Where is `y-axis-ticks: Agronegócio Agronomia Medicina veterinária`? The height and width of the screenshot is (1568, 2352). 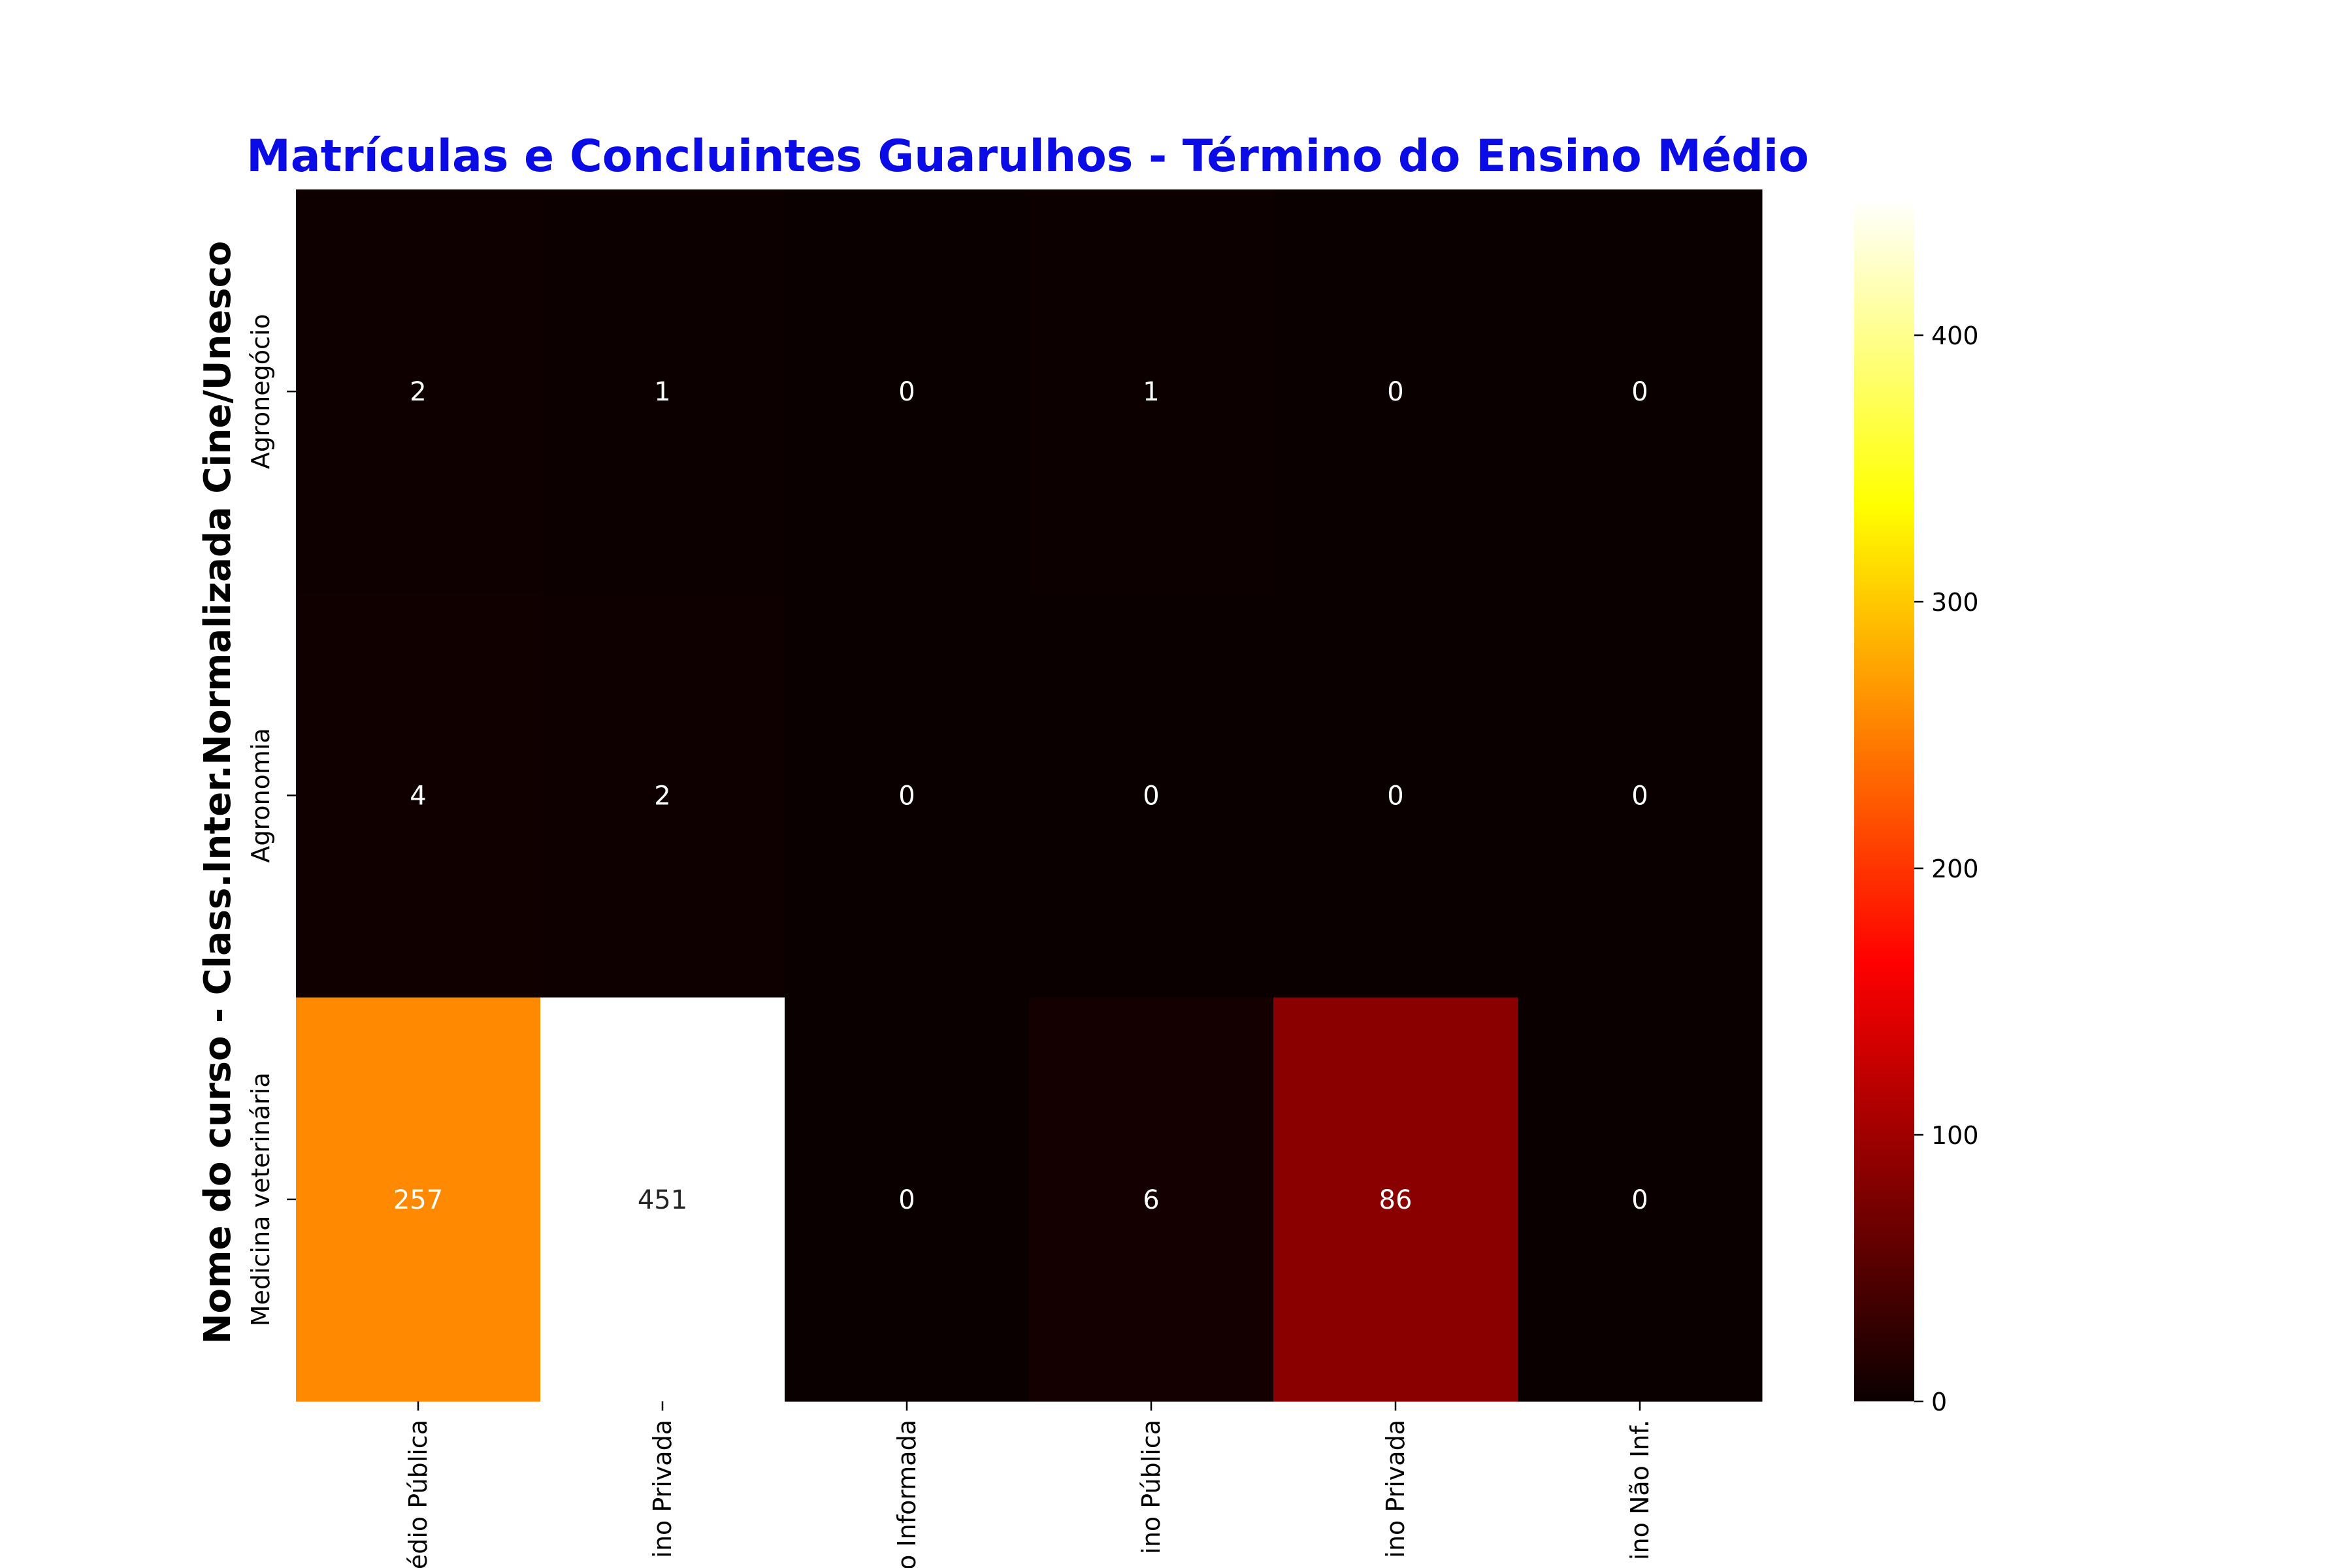
y-axis-ticks: Agronegócio Agronomia Medicina veterinária is located at coordinates (271, 820).